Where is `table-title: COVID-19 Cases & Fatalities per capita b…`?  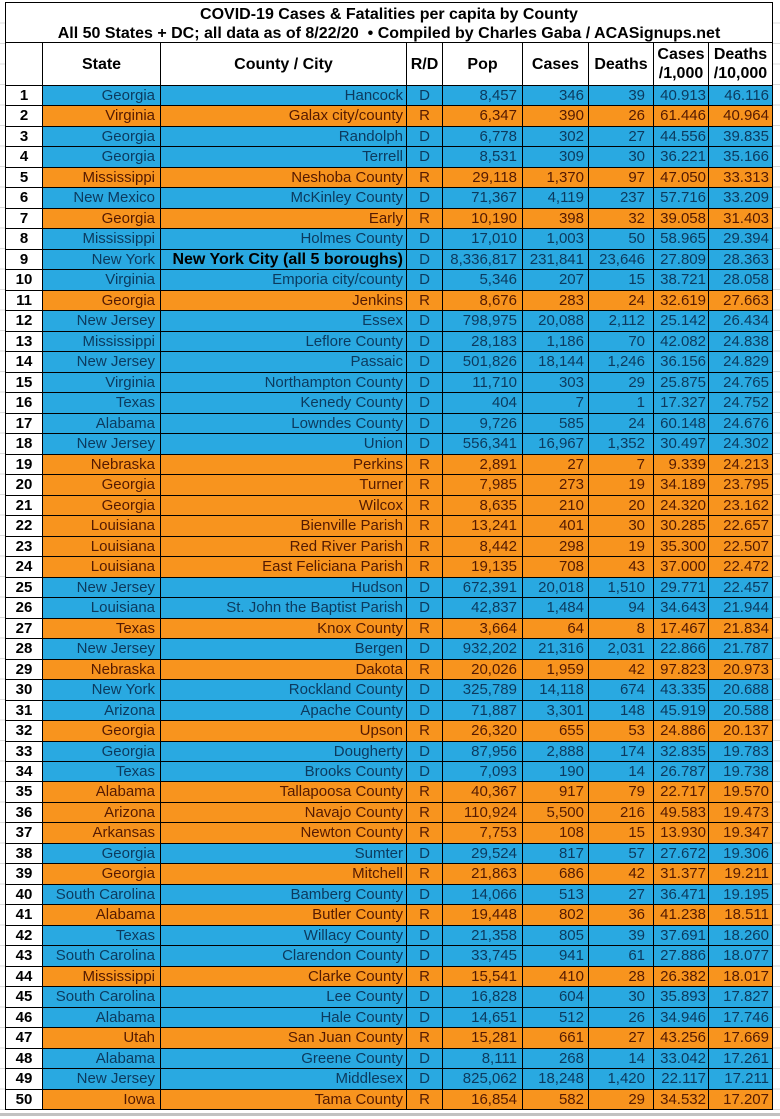 table-title: COVID-19 Cases & Fatalities per capita b… is located at coordinates (389, 14).